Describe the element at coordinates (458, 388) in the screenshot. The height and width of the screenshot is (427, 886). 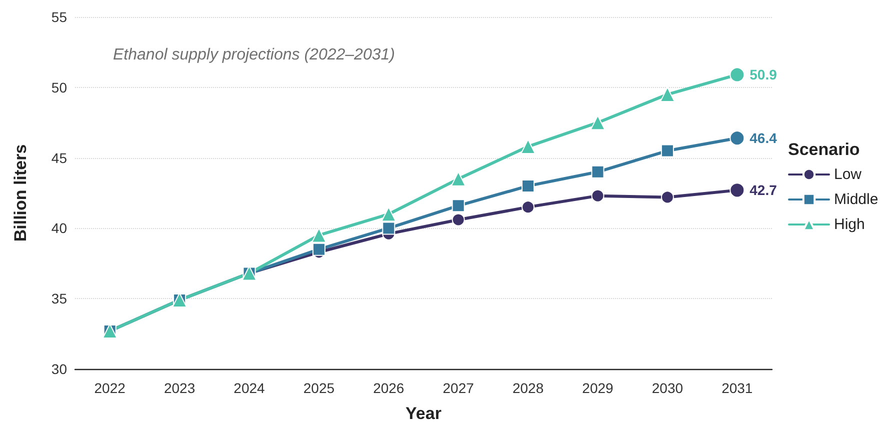
I see `x-tick-label: 2027` at that location.